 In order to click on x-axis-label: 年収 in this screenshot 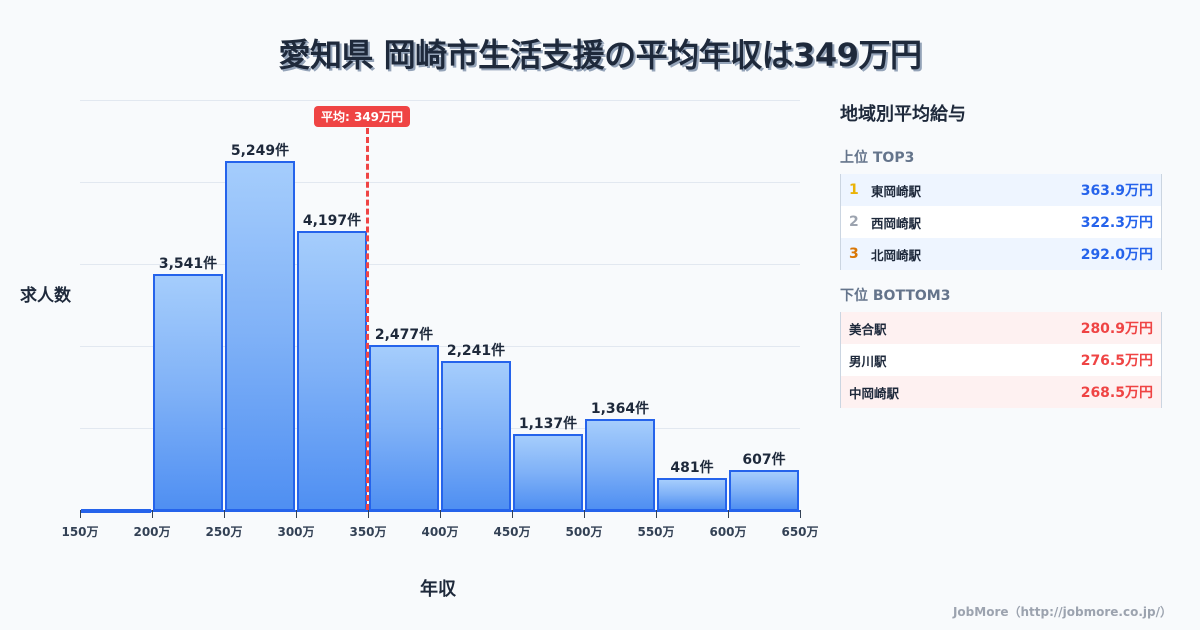, I will do `click(438, 589)`.